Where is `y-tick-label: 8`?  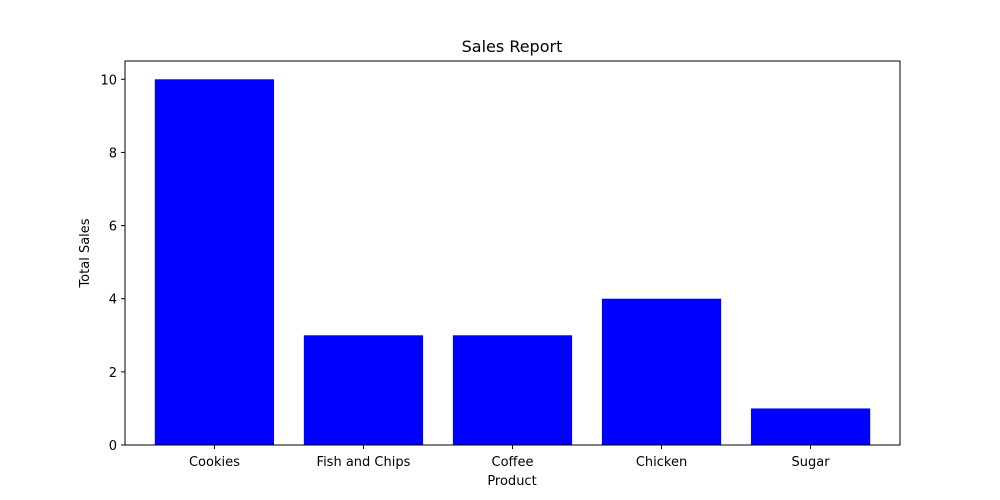 y-tick-label: 8 is located at coordinates (113, 153).